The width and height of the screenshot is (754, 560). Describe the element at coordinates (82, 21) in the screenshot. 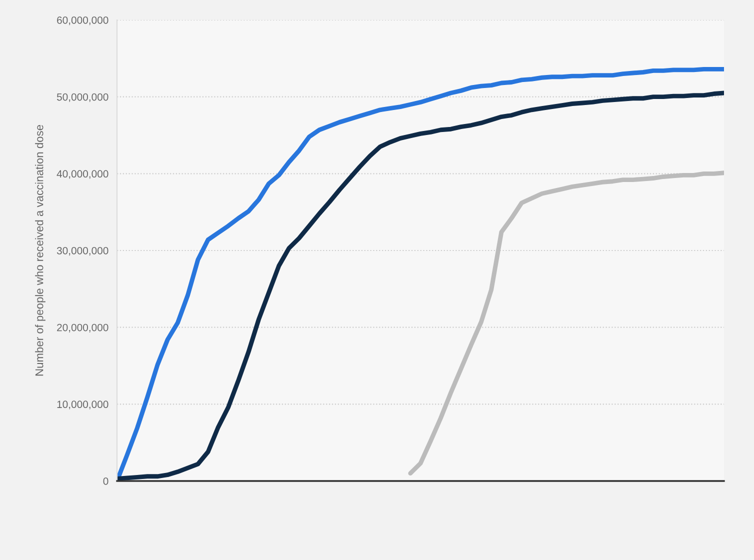

I see `y-tick-label: 60,000,000` at that location.